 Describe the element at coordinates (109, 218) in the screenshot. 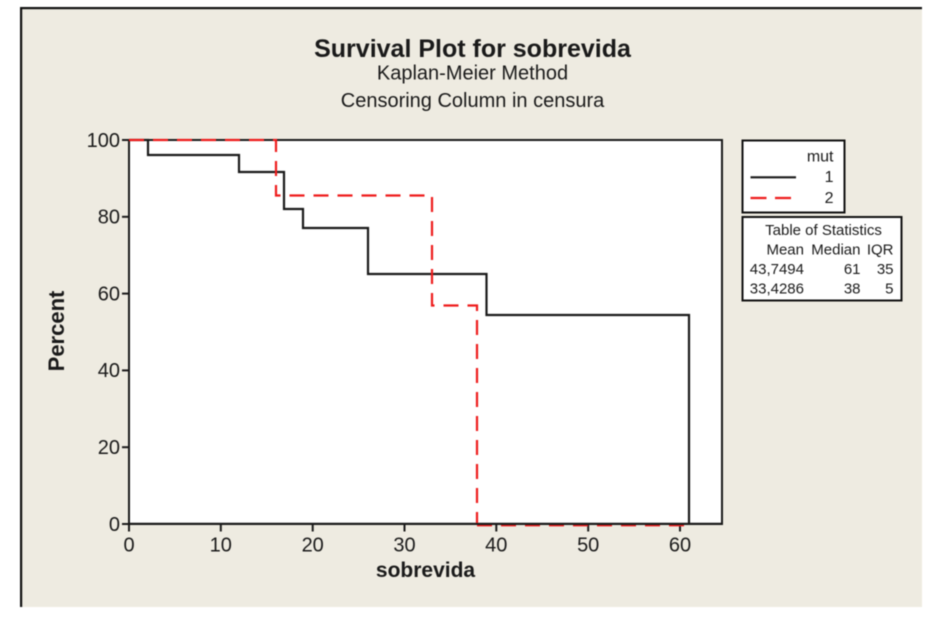

I see `svg-text: 80` at that location.